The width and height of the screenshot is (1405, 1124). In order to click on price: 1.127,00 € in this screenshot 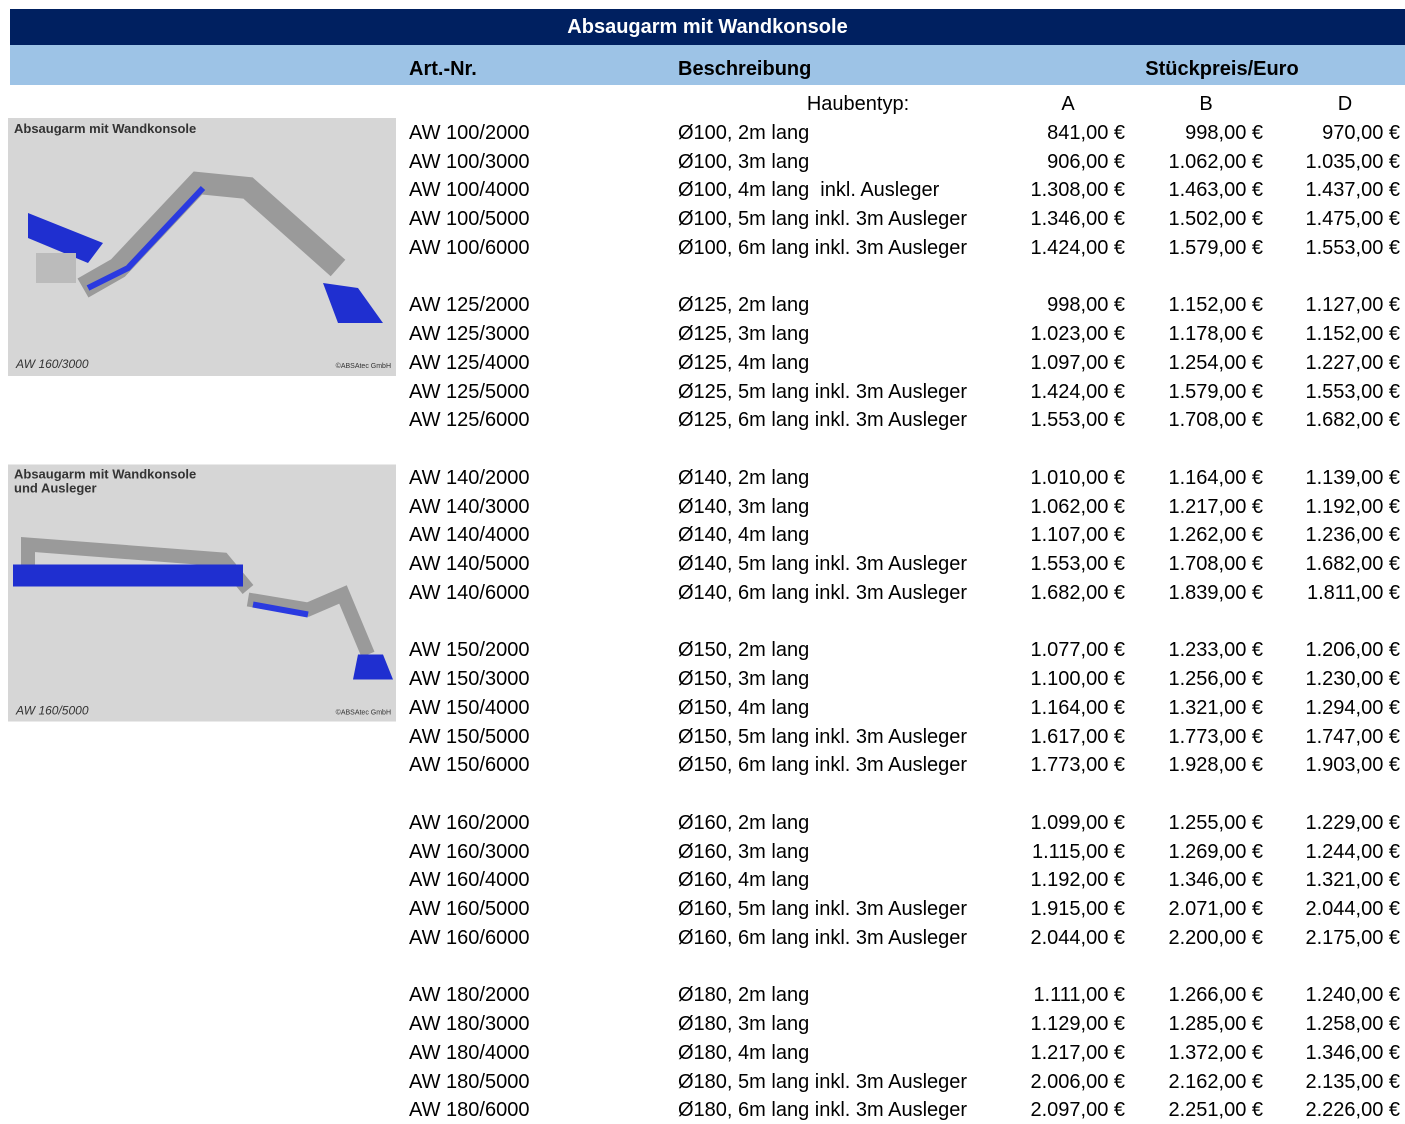, I will do `click(1352, 305)`.